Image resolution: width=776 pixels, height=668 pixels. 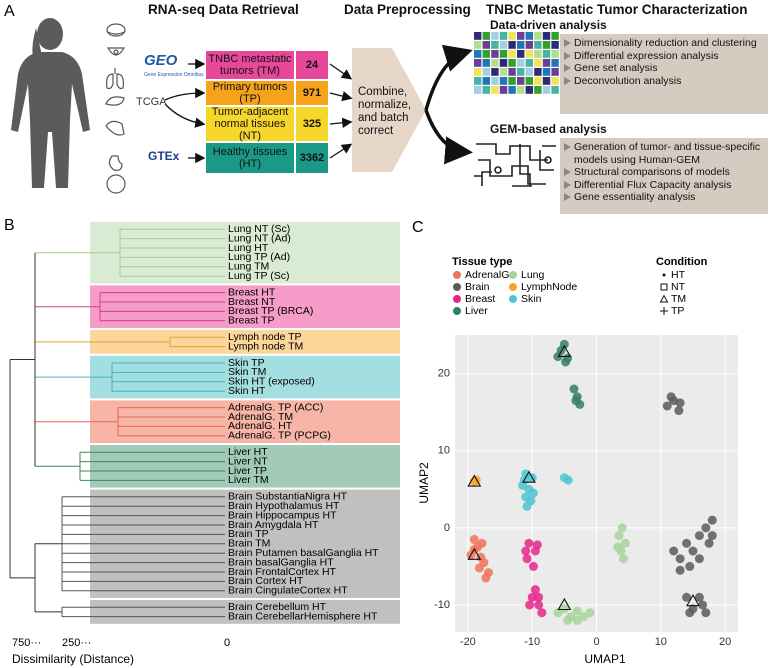 I want to click on y-tick-label: 0, so click(x=447, y=528).